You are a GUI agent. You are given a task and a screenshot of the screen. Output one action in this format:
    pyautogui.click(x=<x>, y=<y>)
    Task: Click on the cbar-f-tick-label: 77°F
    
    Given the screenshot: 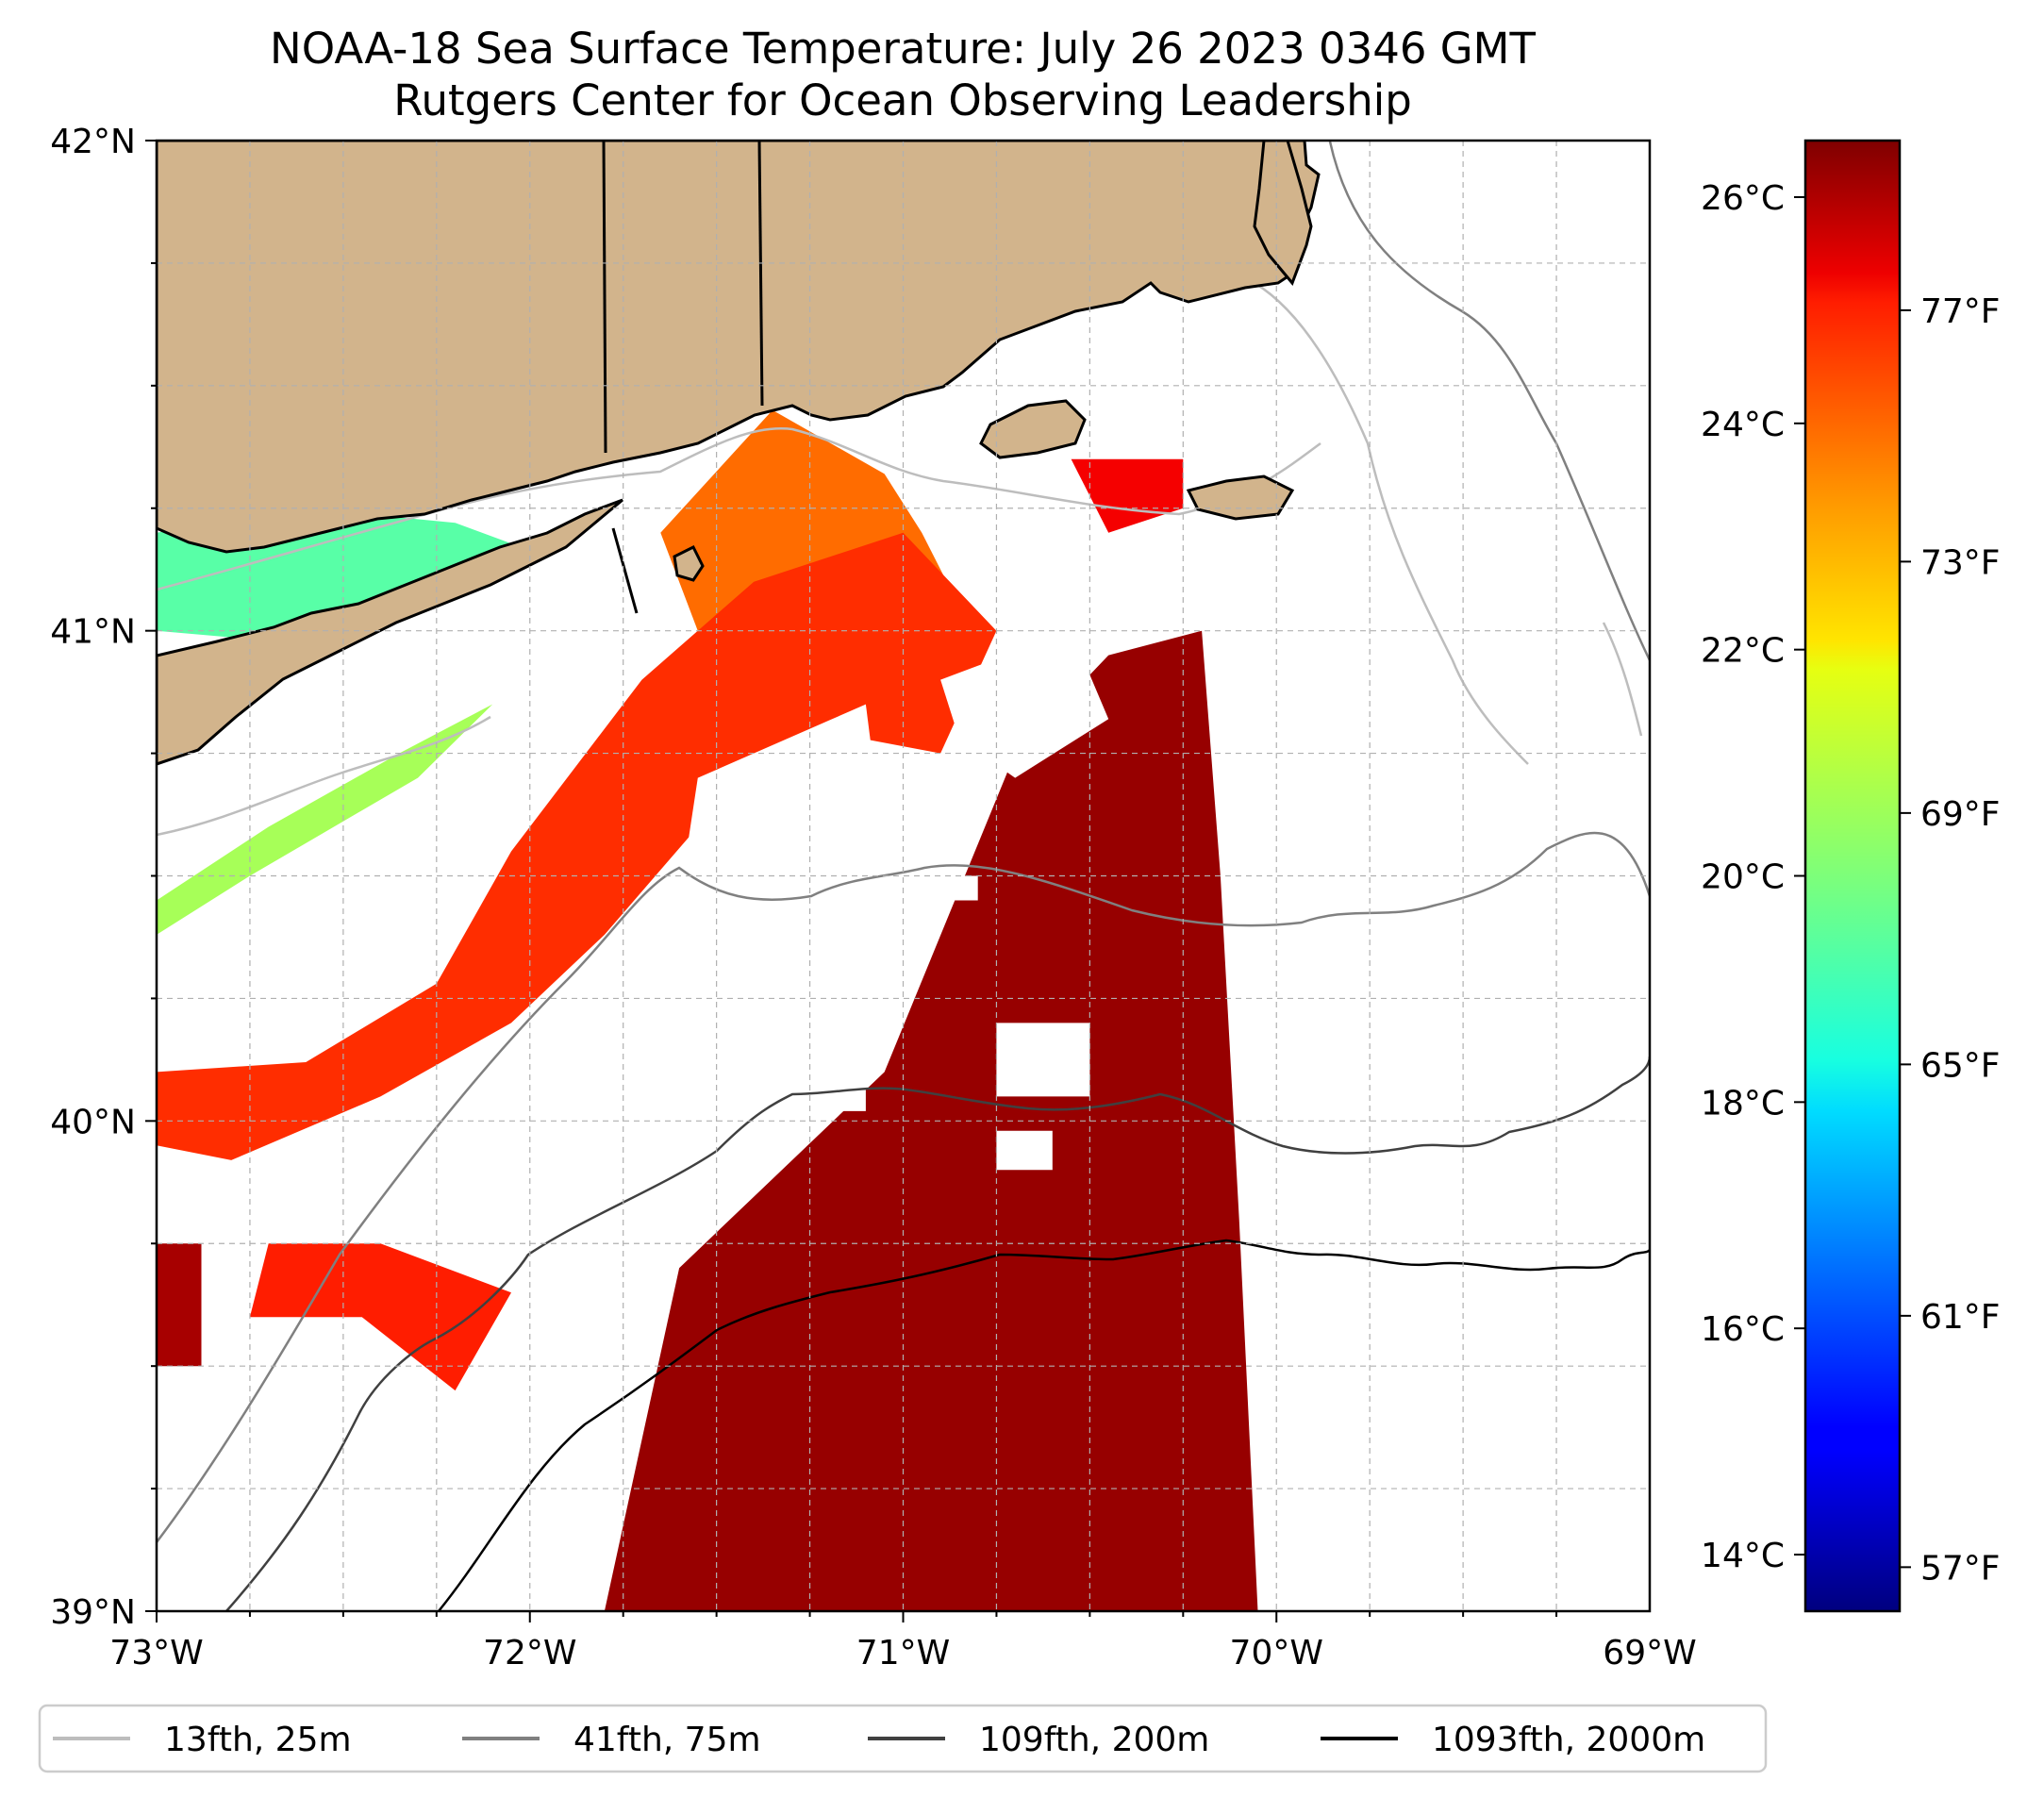 What is the action you would take?
    pyautogui.click(x=1960, y=311)
    